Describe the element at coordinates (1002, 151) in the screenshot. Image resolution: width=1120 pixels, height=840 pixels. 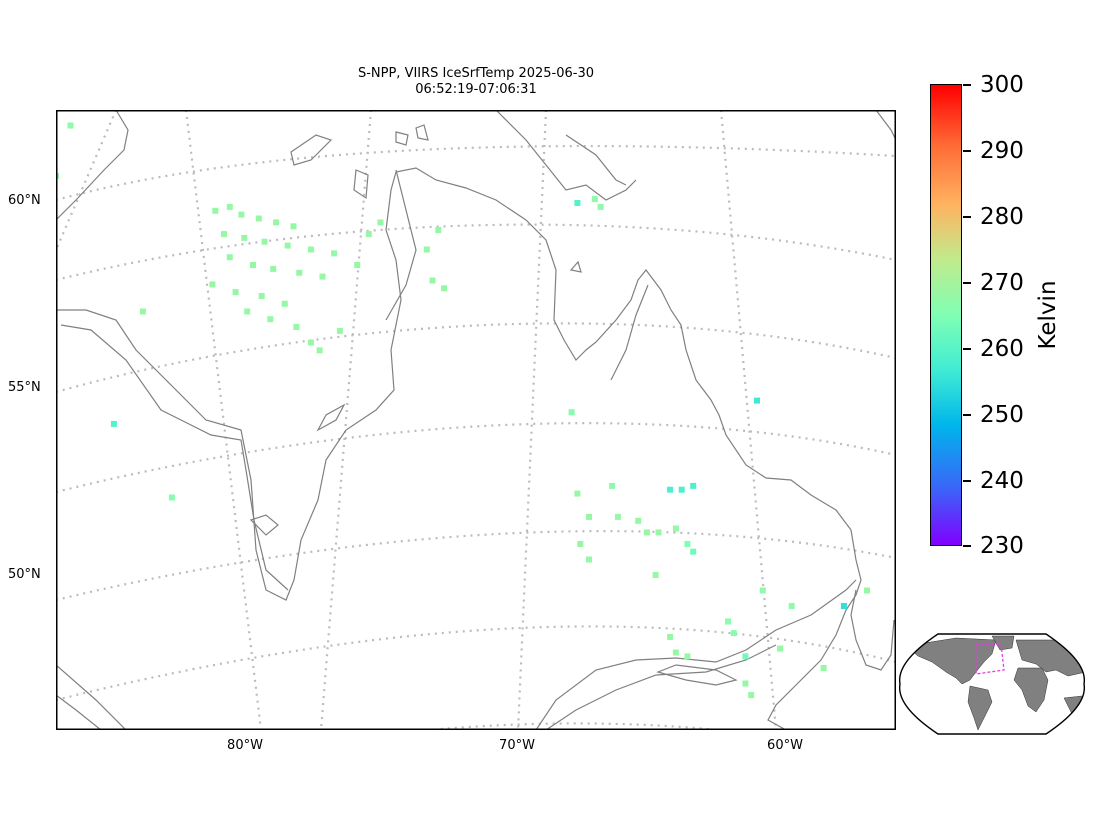
I see `colorbar-label-290: 290` at that location.